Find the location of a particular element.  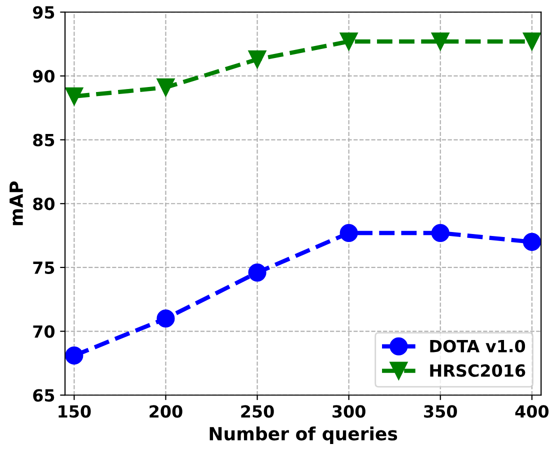

x-tick-label: 400 is located at coordinates (532, 411).